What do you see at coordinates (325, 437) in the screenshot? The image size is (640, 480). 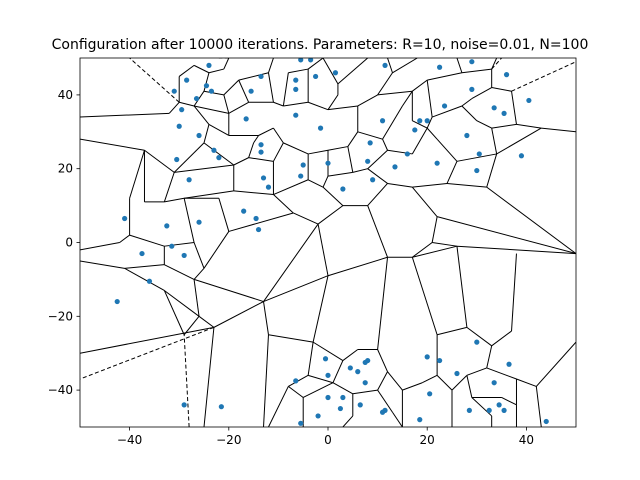 I see `x-axis: −40 −20 0 20 40` at bounding box center [325, 437].